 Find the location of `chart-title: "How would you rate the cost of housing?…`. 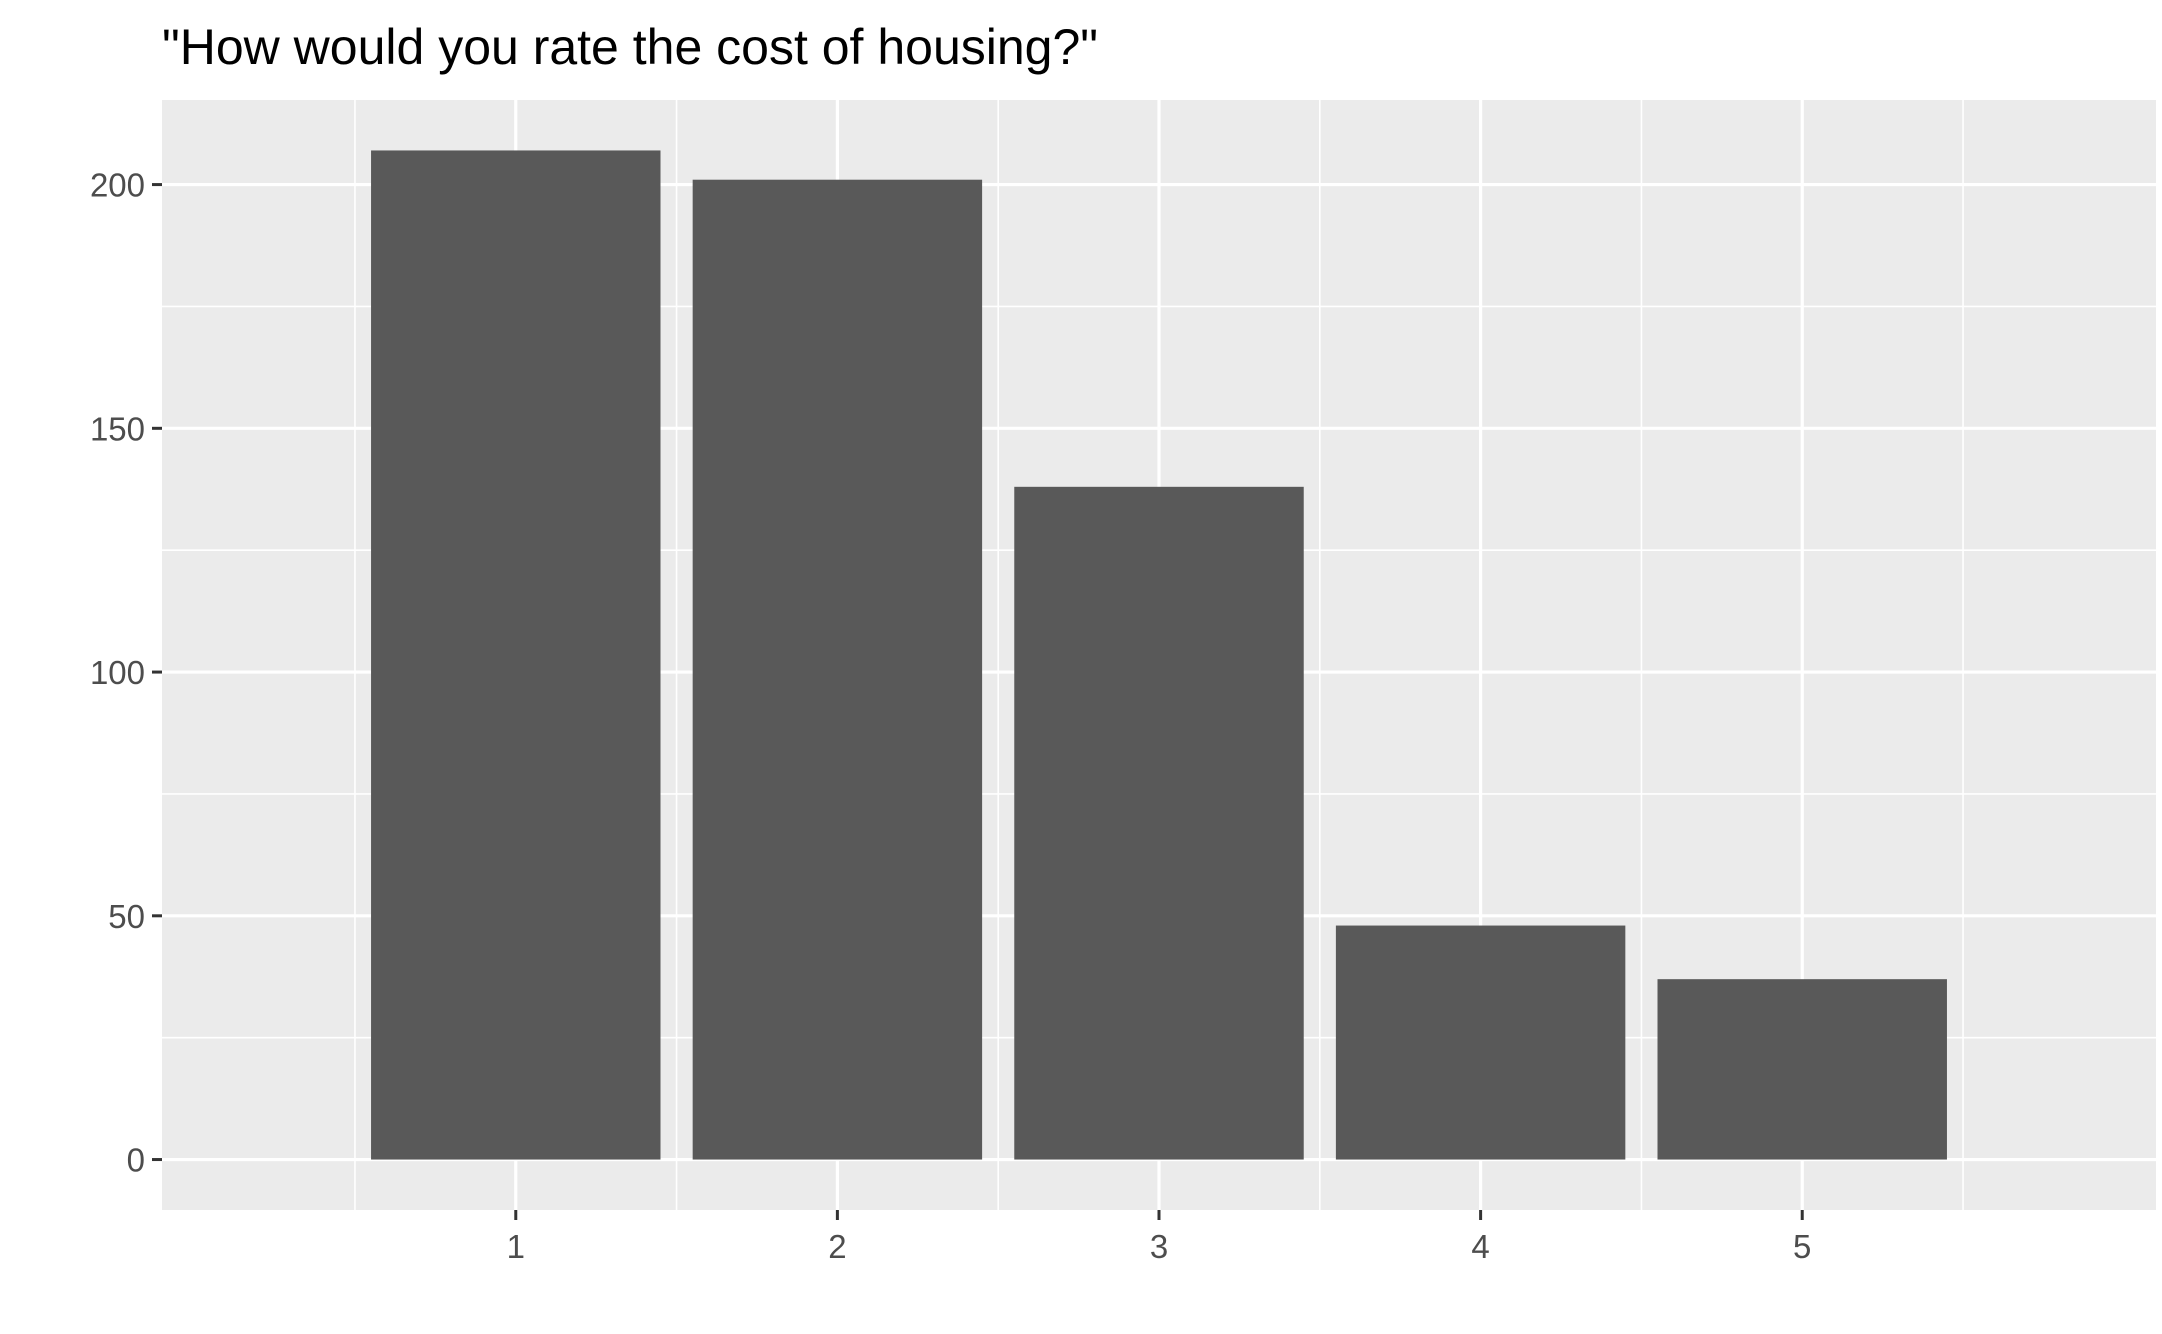

chart-title: "How would you rate the cost of housing?… is located at coordinates (630, 47).